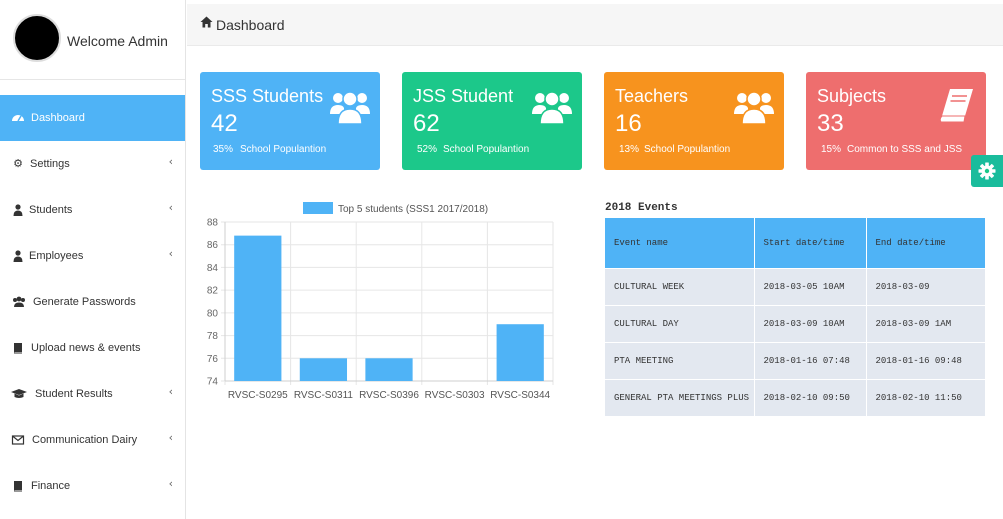  I want to click on sidebar-item-label: Communication Dairy, so click(85, 440).